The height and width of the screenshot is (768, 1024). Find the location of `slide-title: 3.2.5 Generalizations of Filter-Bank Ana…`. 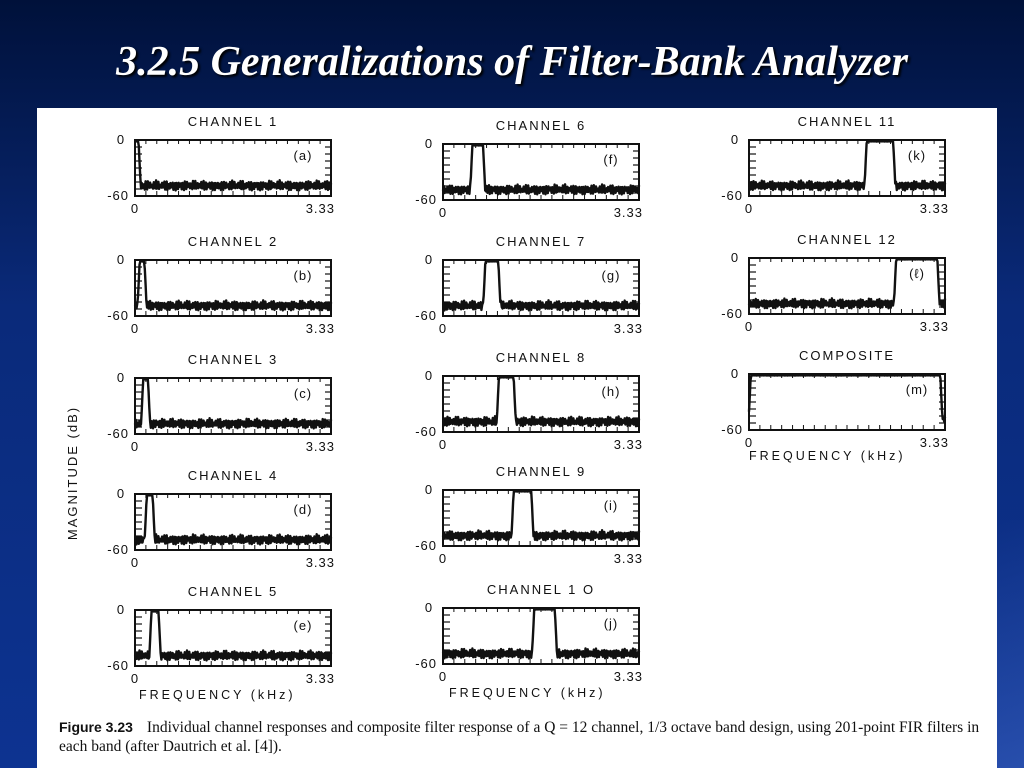

slide-title: 3.2.5 Generalizations of Filter-Bank Ana… is located at coordinates (512, 62).